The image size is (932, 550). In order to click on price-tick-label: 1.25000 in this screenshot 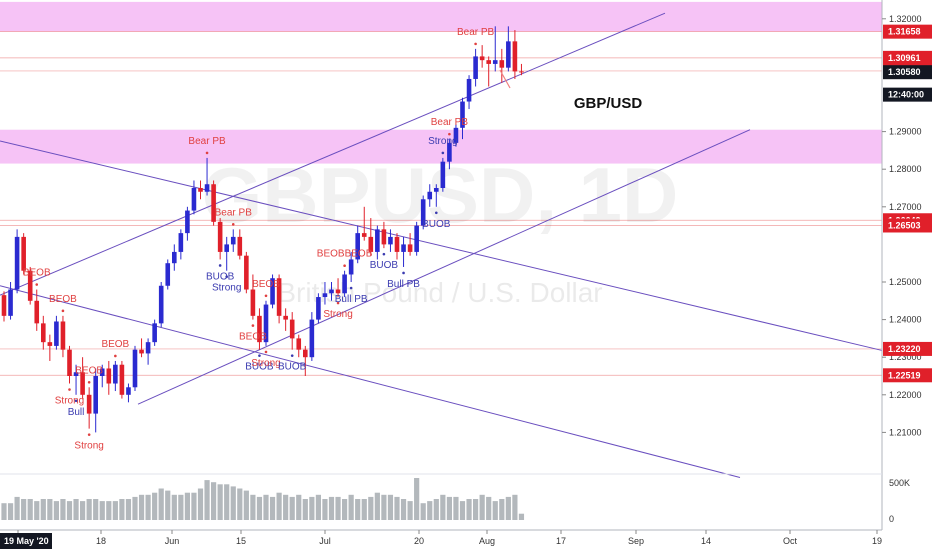, I will do `click(905, 282)`.